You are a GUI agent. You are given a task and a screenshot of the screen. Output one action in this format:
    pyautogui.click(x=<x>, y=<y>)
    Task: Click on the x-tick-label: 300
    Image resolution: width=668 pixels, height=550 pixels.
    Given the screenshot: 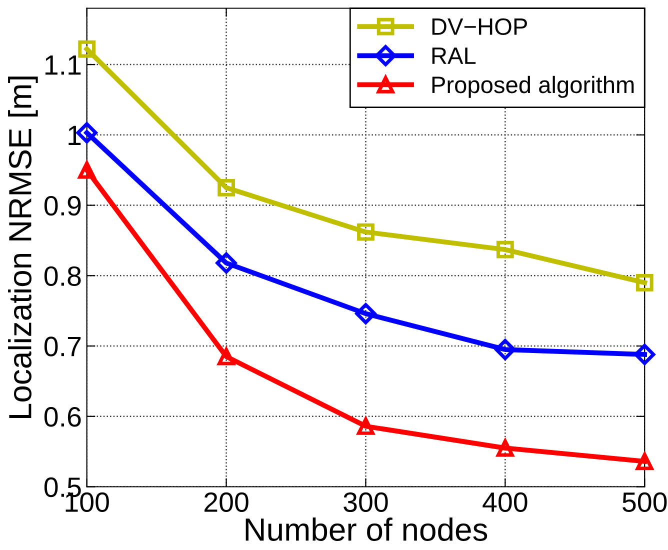 What is the action you would take?
    pyautogui.click(x=366, y=502)
    